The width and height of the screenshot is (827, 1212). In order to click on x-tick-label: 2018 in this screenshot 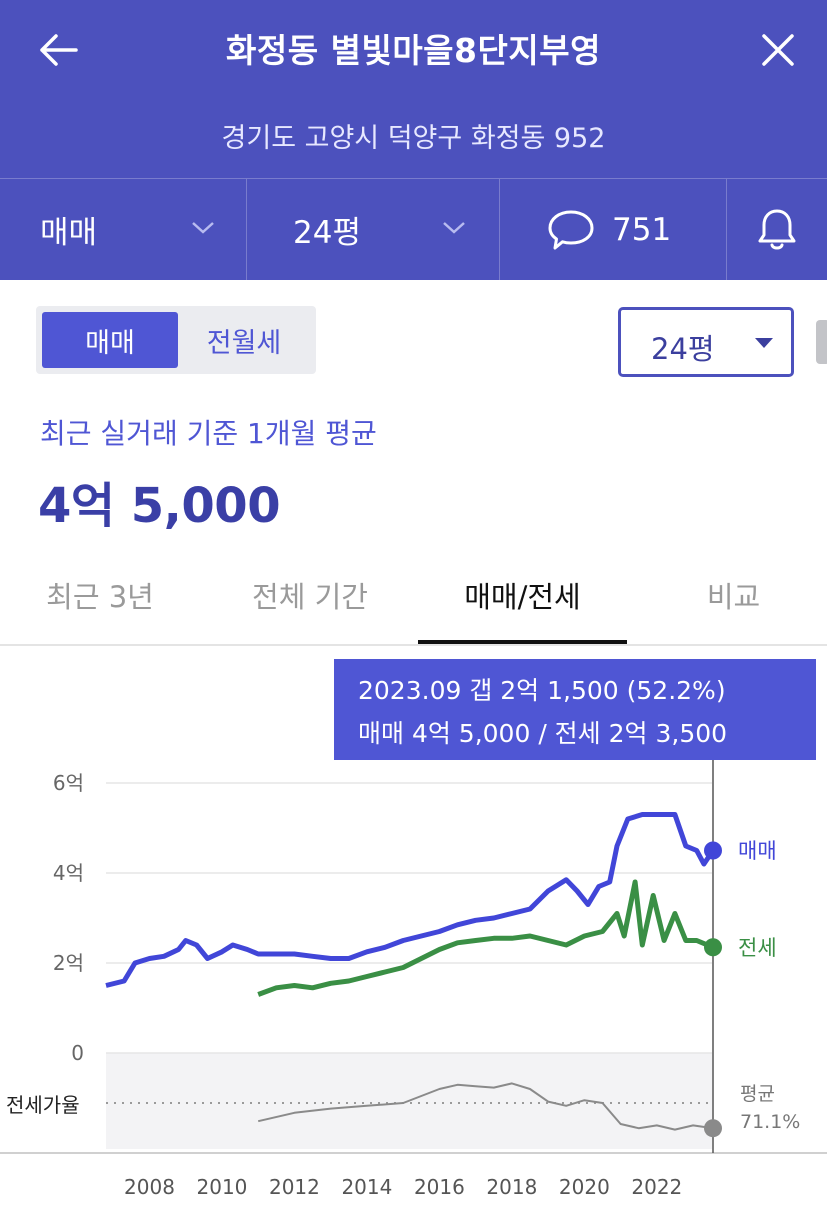, I will do `click(511, 1187)`.